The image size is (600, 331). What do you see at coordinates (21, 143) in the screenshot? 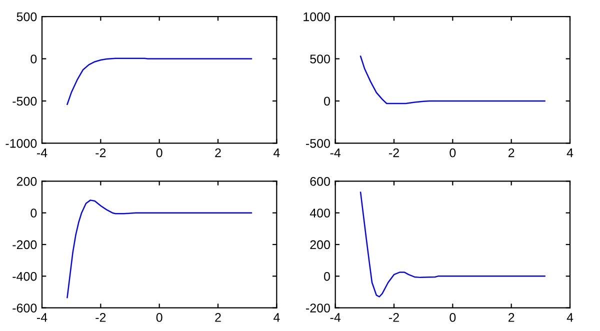
I see `y-tick-label: -1000` at bounding box center [21, 143].